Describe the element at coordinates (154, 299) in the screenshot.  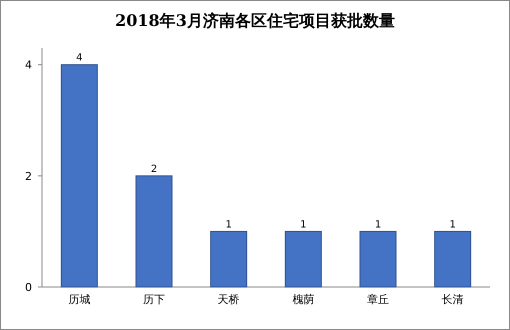
I see `x-tick-label: 历下` at that location.